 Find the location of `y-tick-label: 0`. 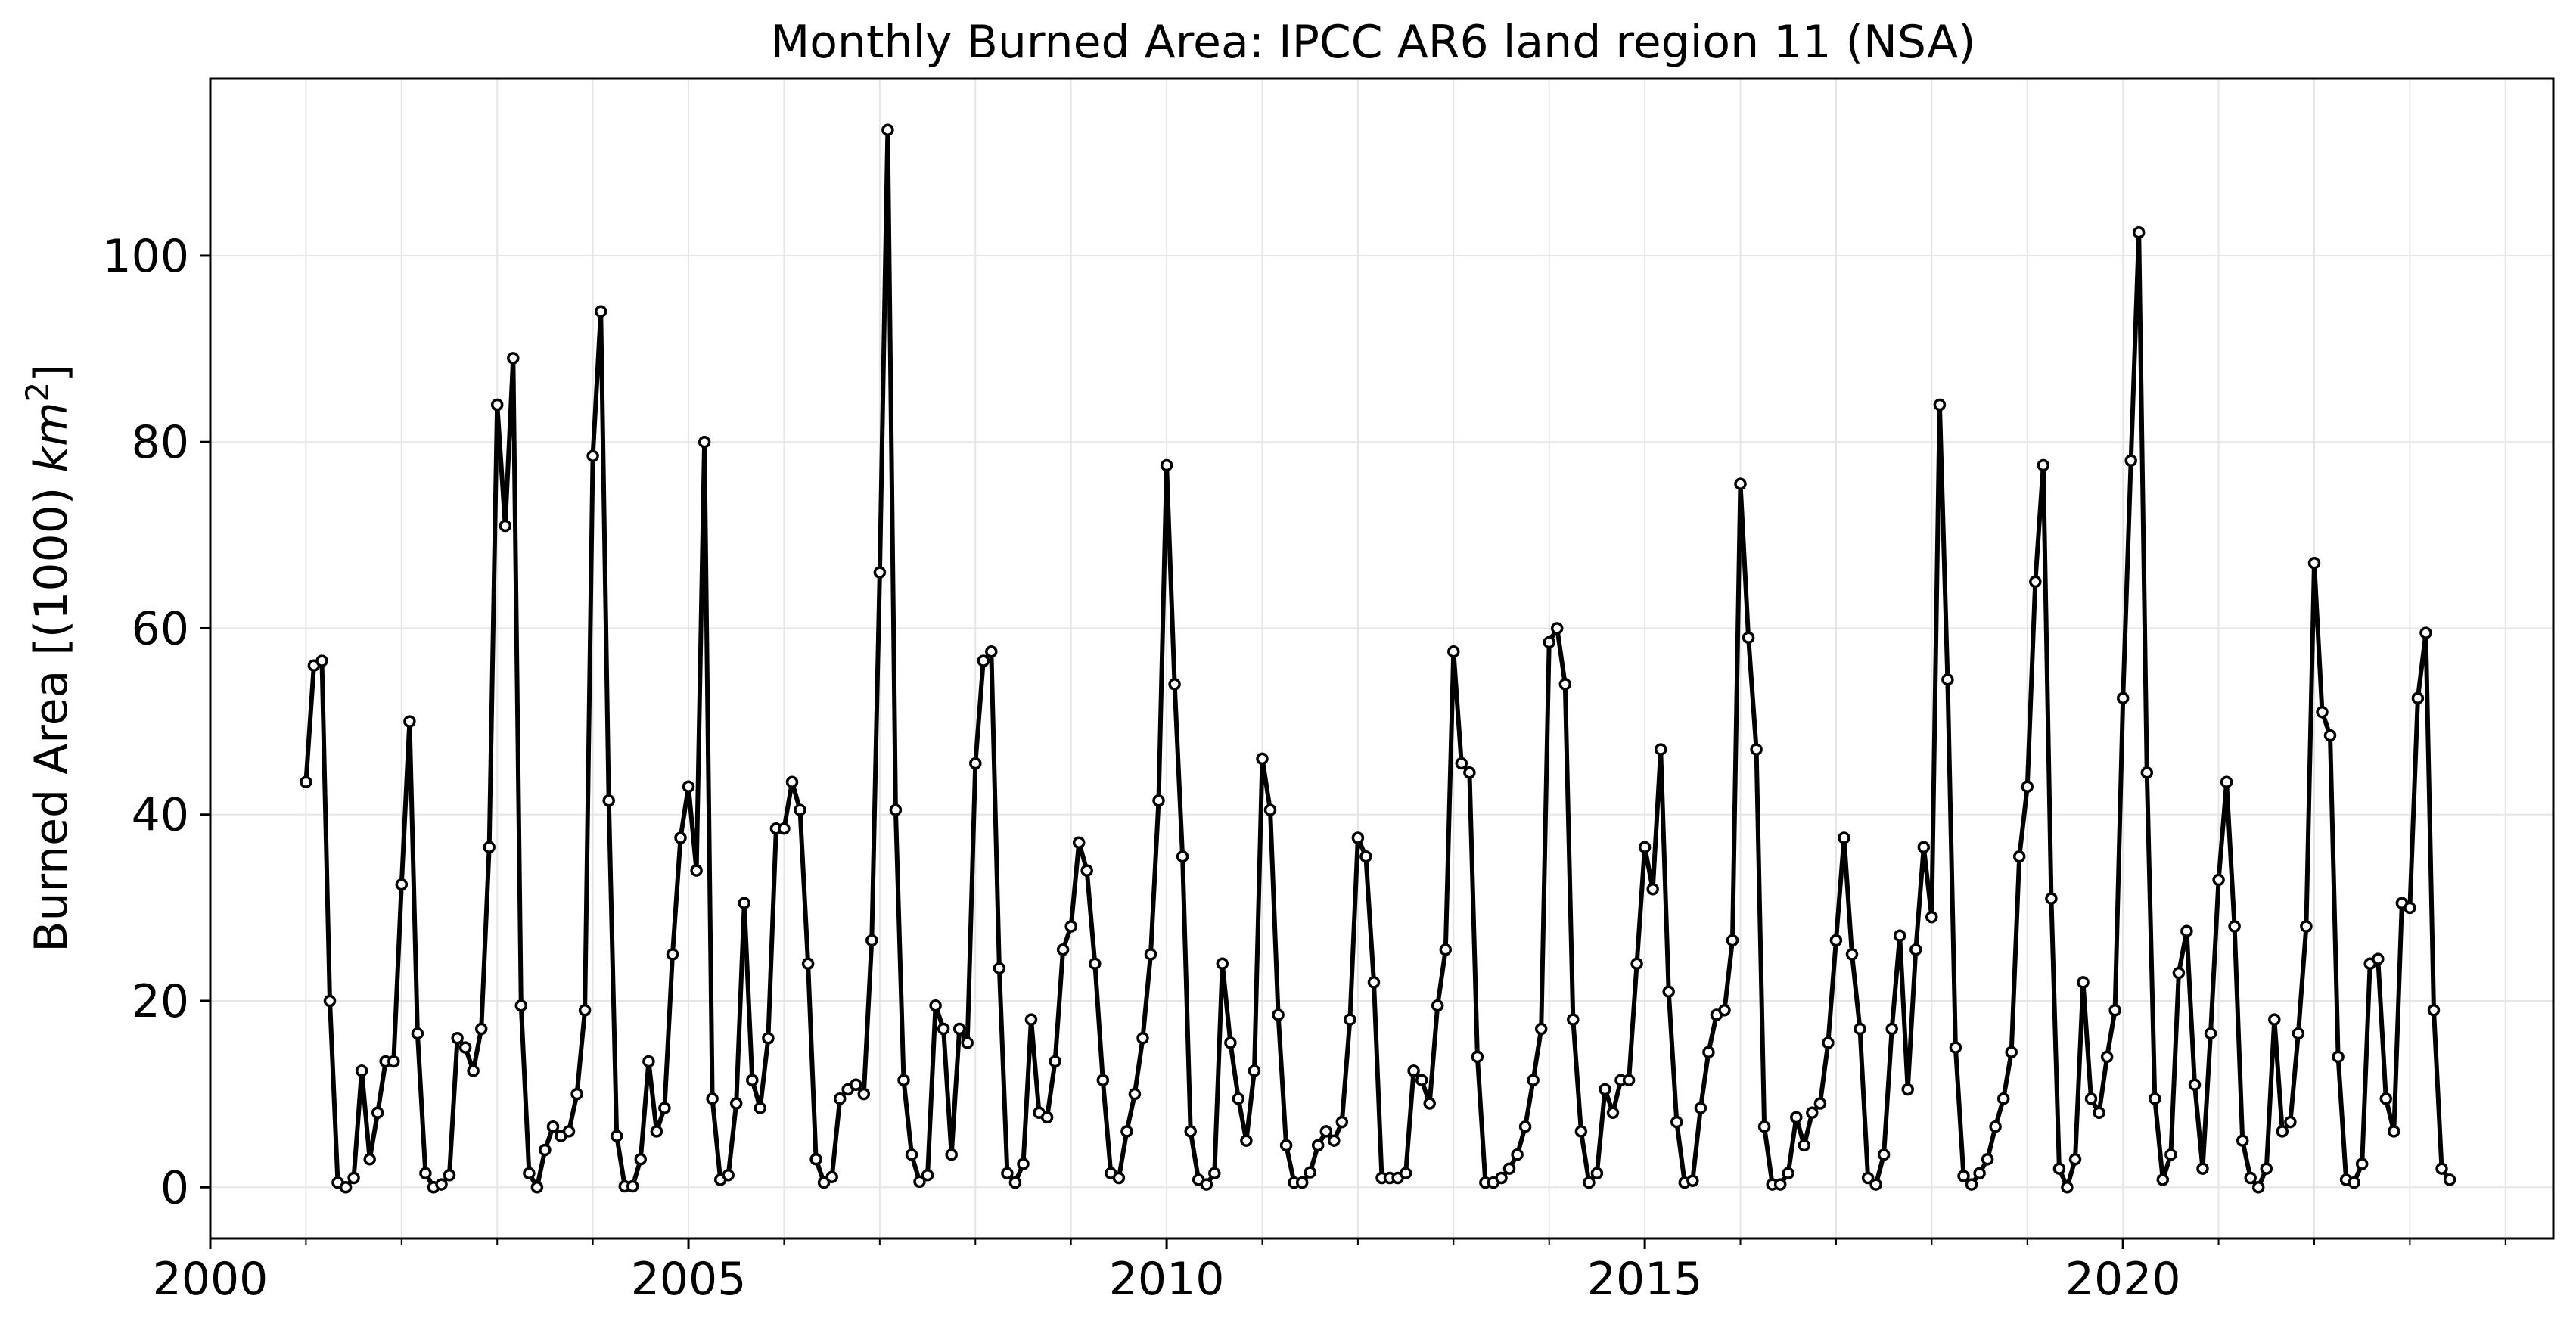

y-tick-label: 0 is located at coordinates (174, 1187).